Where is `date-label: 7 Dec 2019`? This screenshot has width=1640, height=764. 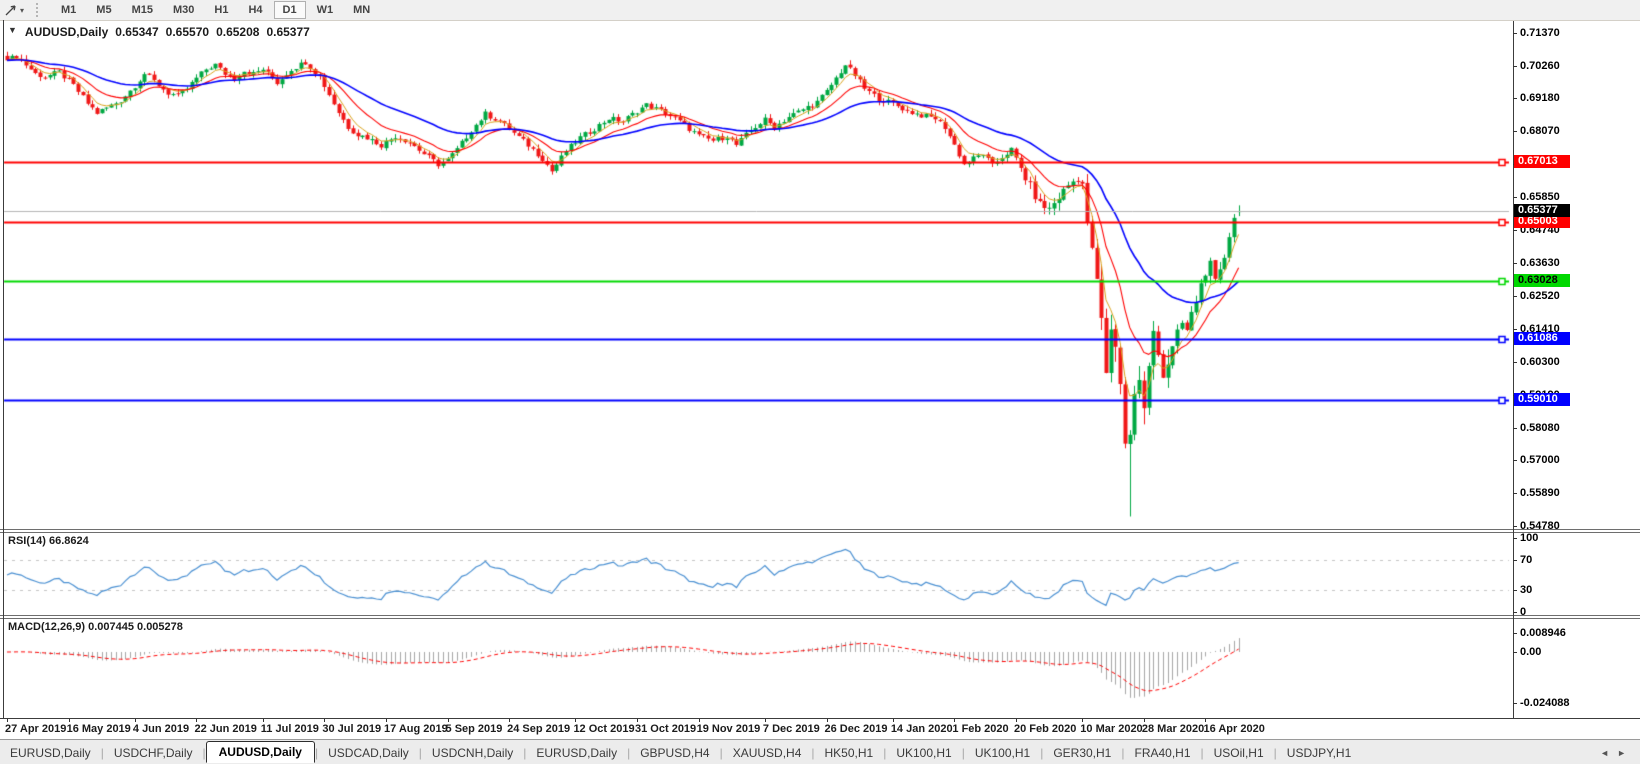
date-label: 7 Dec 2019 is located at coordinates (791, 729).